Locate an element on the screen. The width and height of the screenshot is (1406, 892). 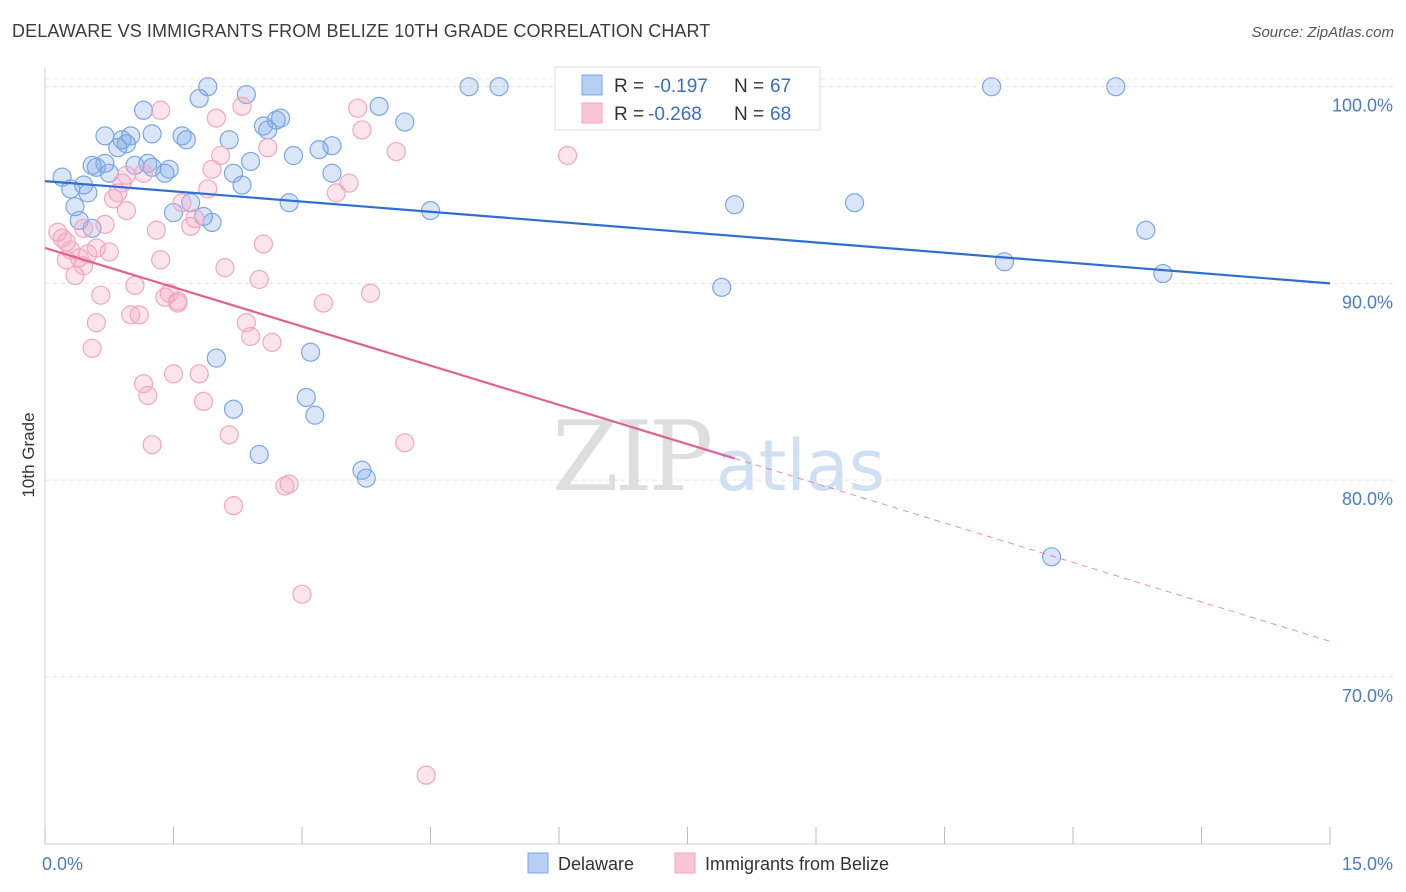
stats-r-value-delaware: -0.197 is located at coordinates (681, 86).